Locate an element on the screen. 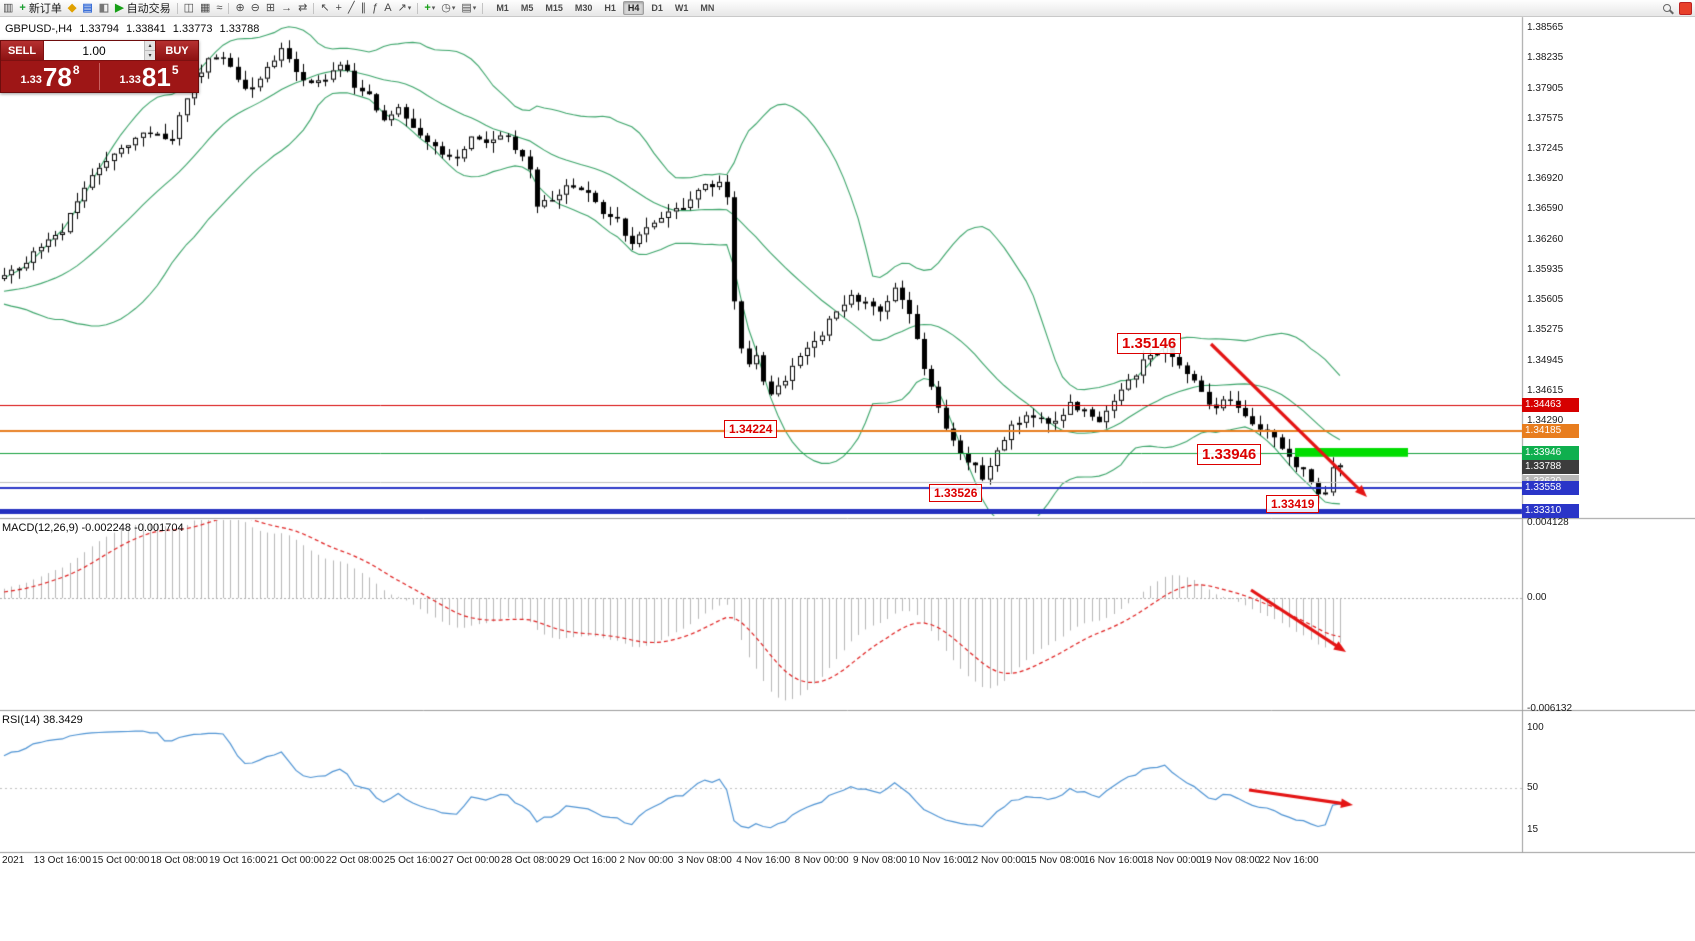 The height and width of the screenshot is (941, 1695). price-axis-label: 1.38565 is located at coordinates (1545, 27).